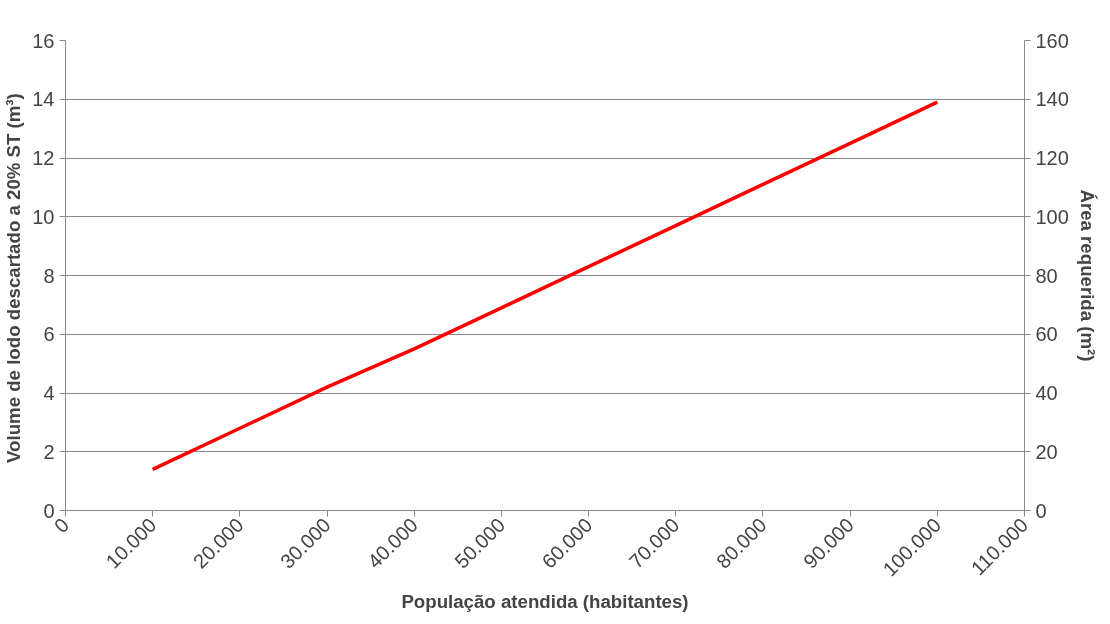  What do you see at coordinates (1041, 510) in the screenshot?
I see `y2-tick-label: 0` at bounding box center [1041, 510].